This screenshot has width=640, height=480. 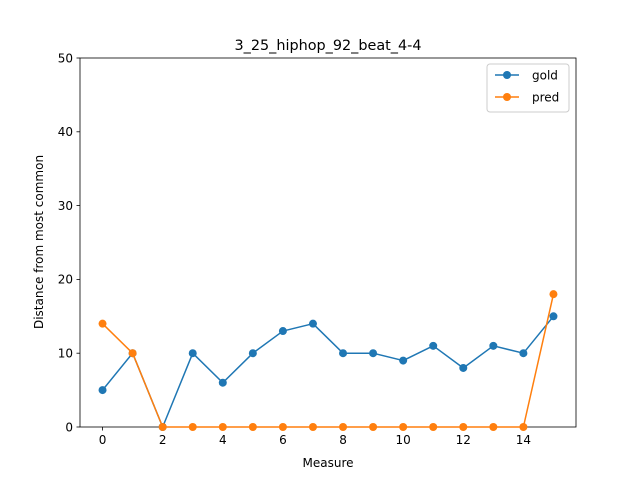 I want to click on x-tick-label: 2, so click(x=163, y=440).